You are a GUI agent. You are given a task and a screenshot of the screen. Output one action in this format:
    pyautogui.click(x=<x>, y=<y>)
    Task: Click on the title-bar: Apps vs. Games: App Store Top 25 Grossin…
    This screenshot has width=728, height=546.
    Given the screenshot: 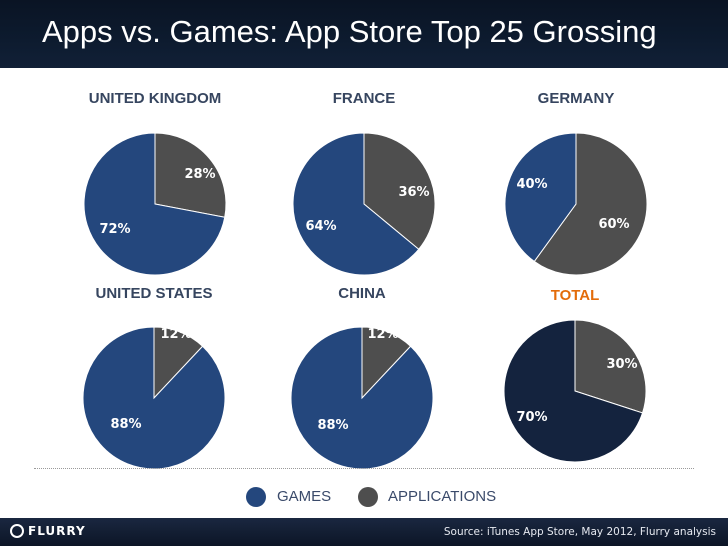 What is the action you would take?
    pyautogui.click(x=364, y=34)
    